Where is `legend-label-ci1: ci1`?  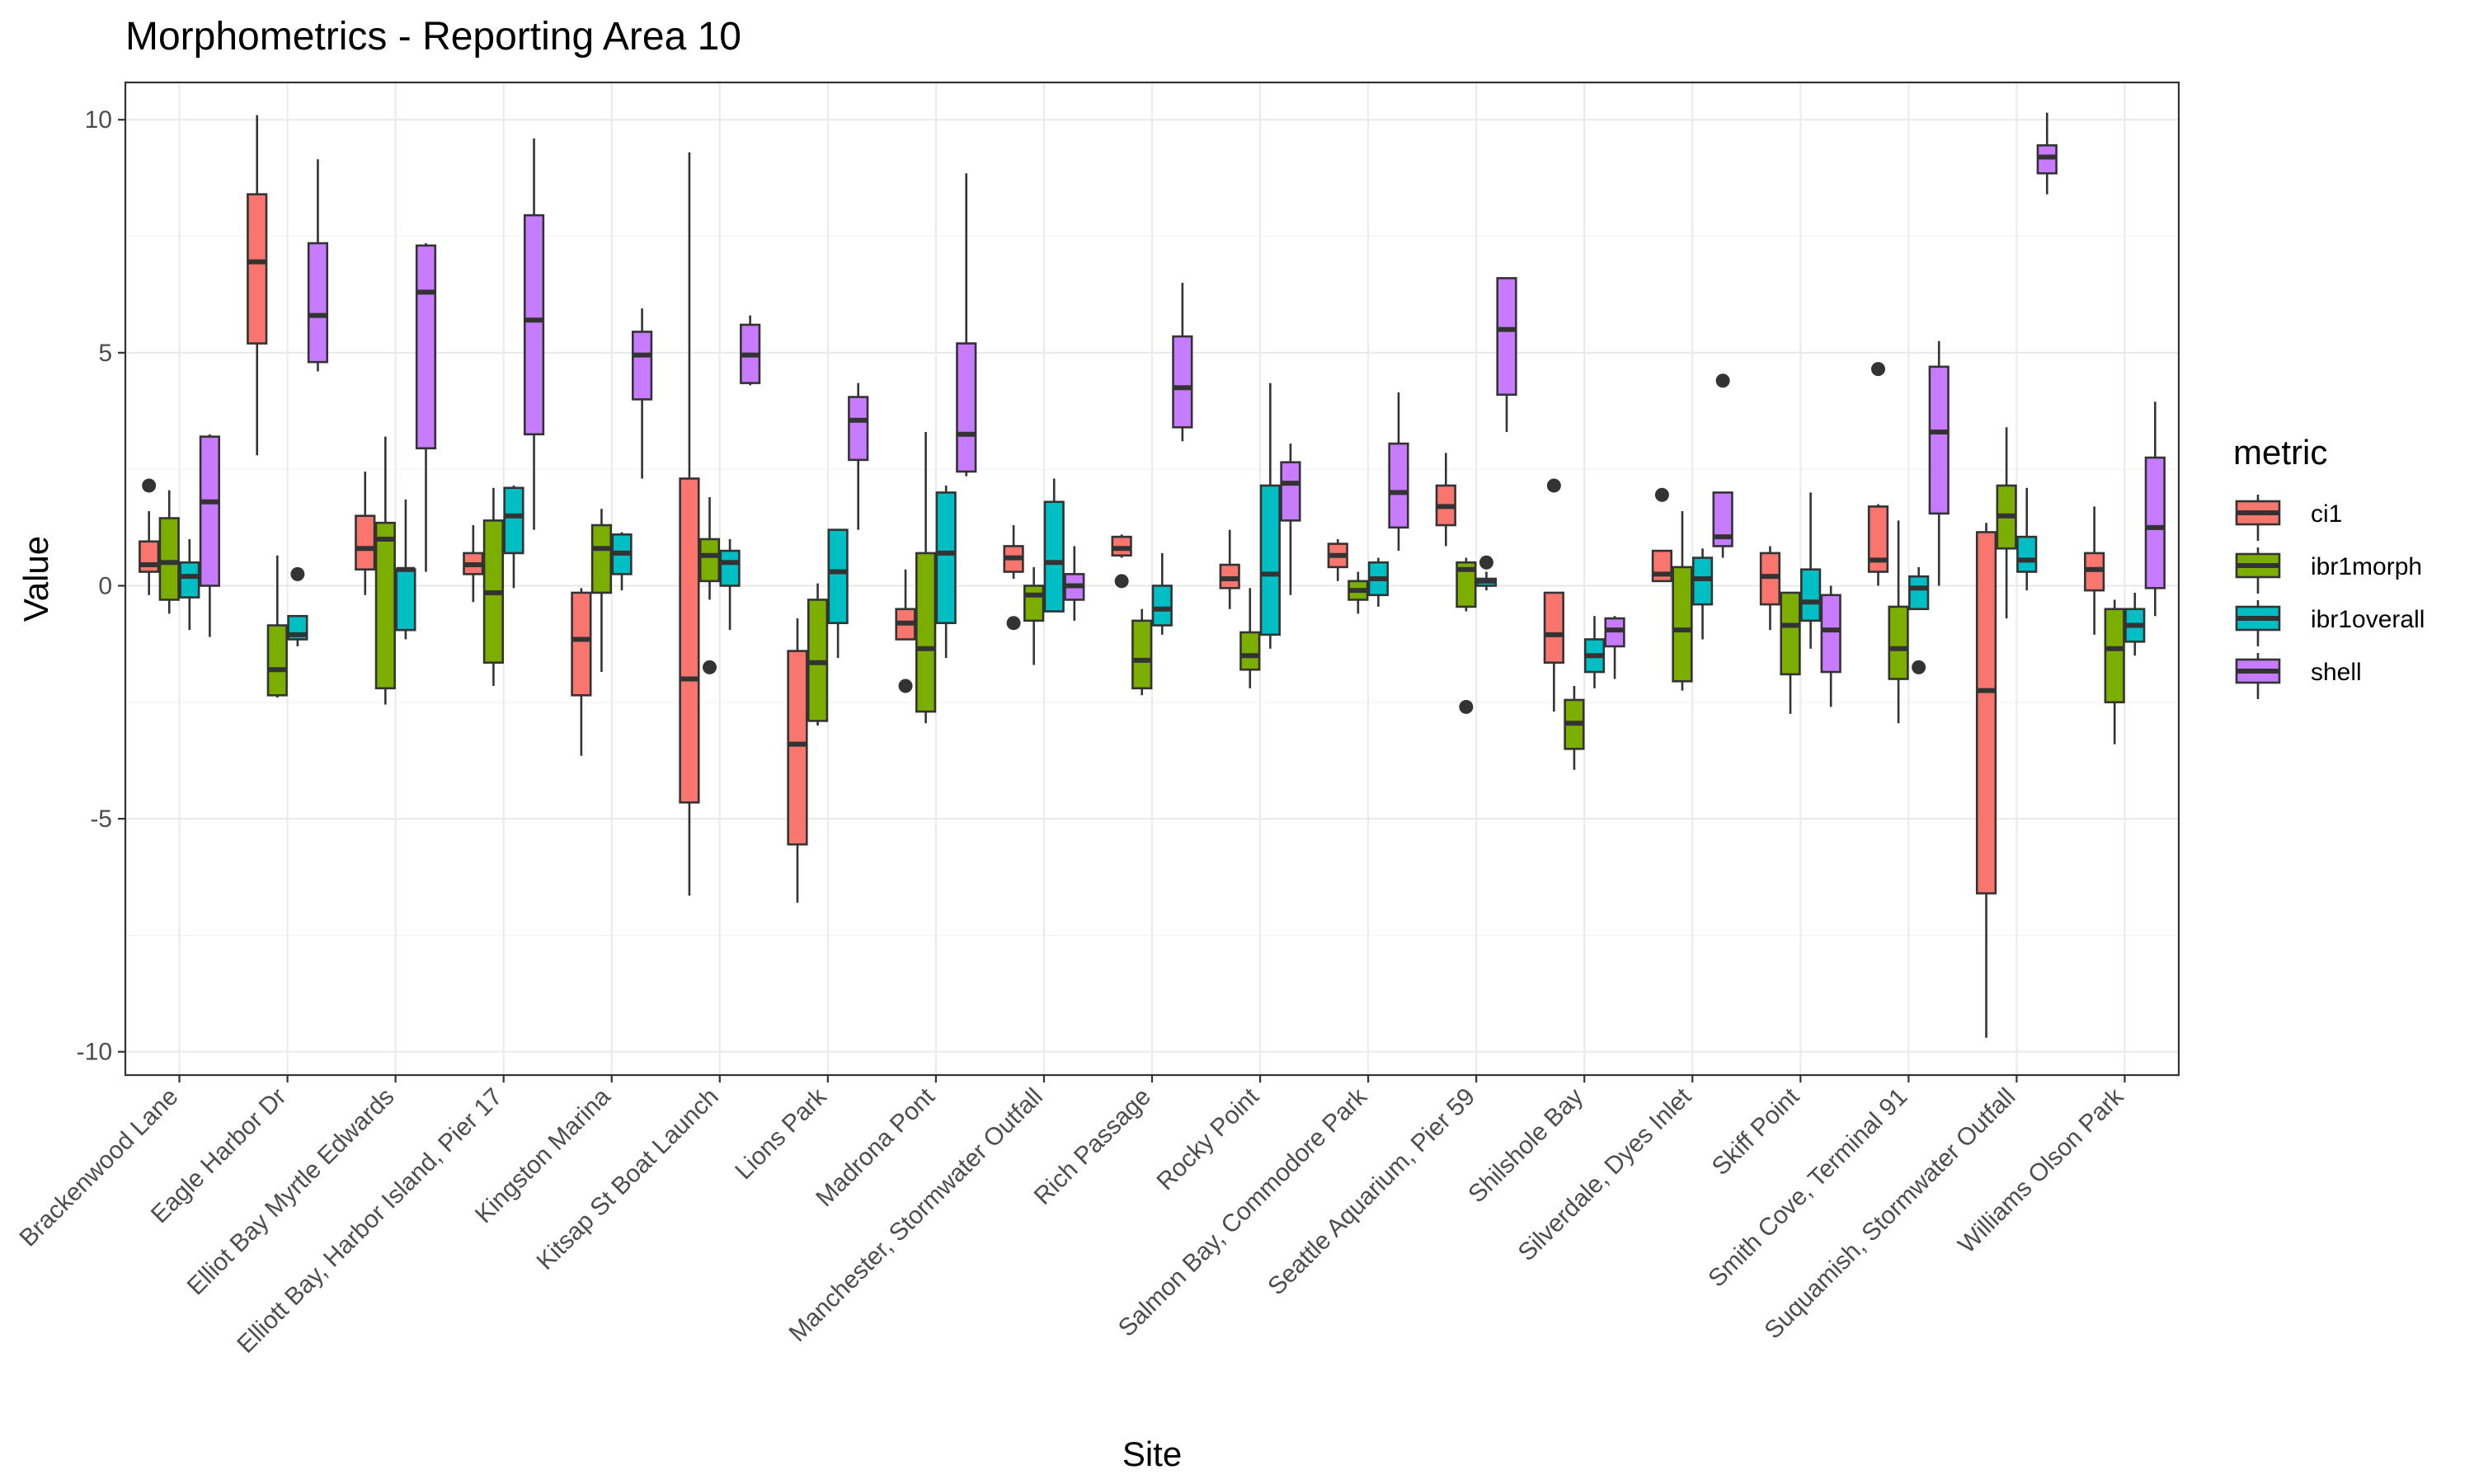
legend-label-ci1: ci1 is located at coordinates (2326, 514).